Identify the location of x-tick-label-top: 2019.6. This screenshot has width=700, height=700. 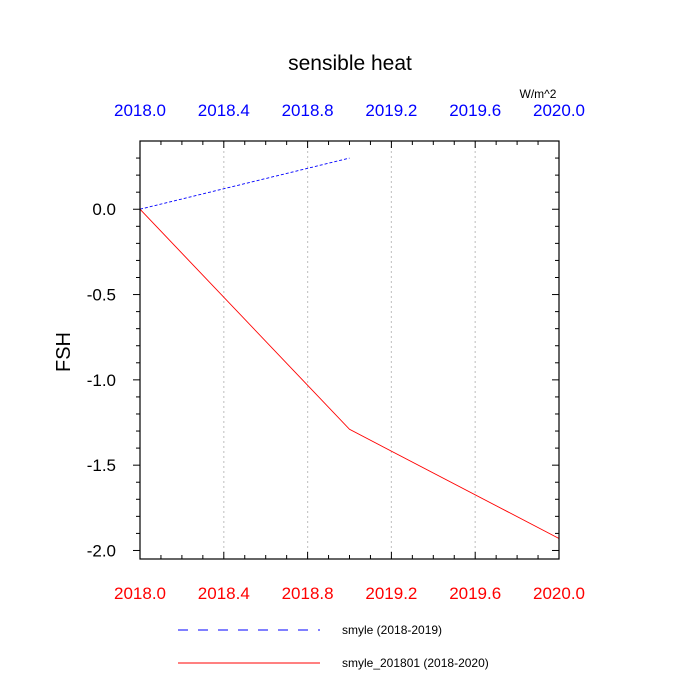
(475, 110).